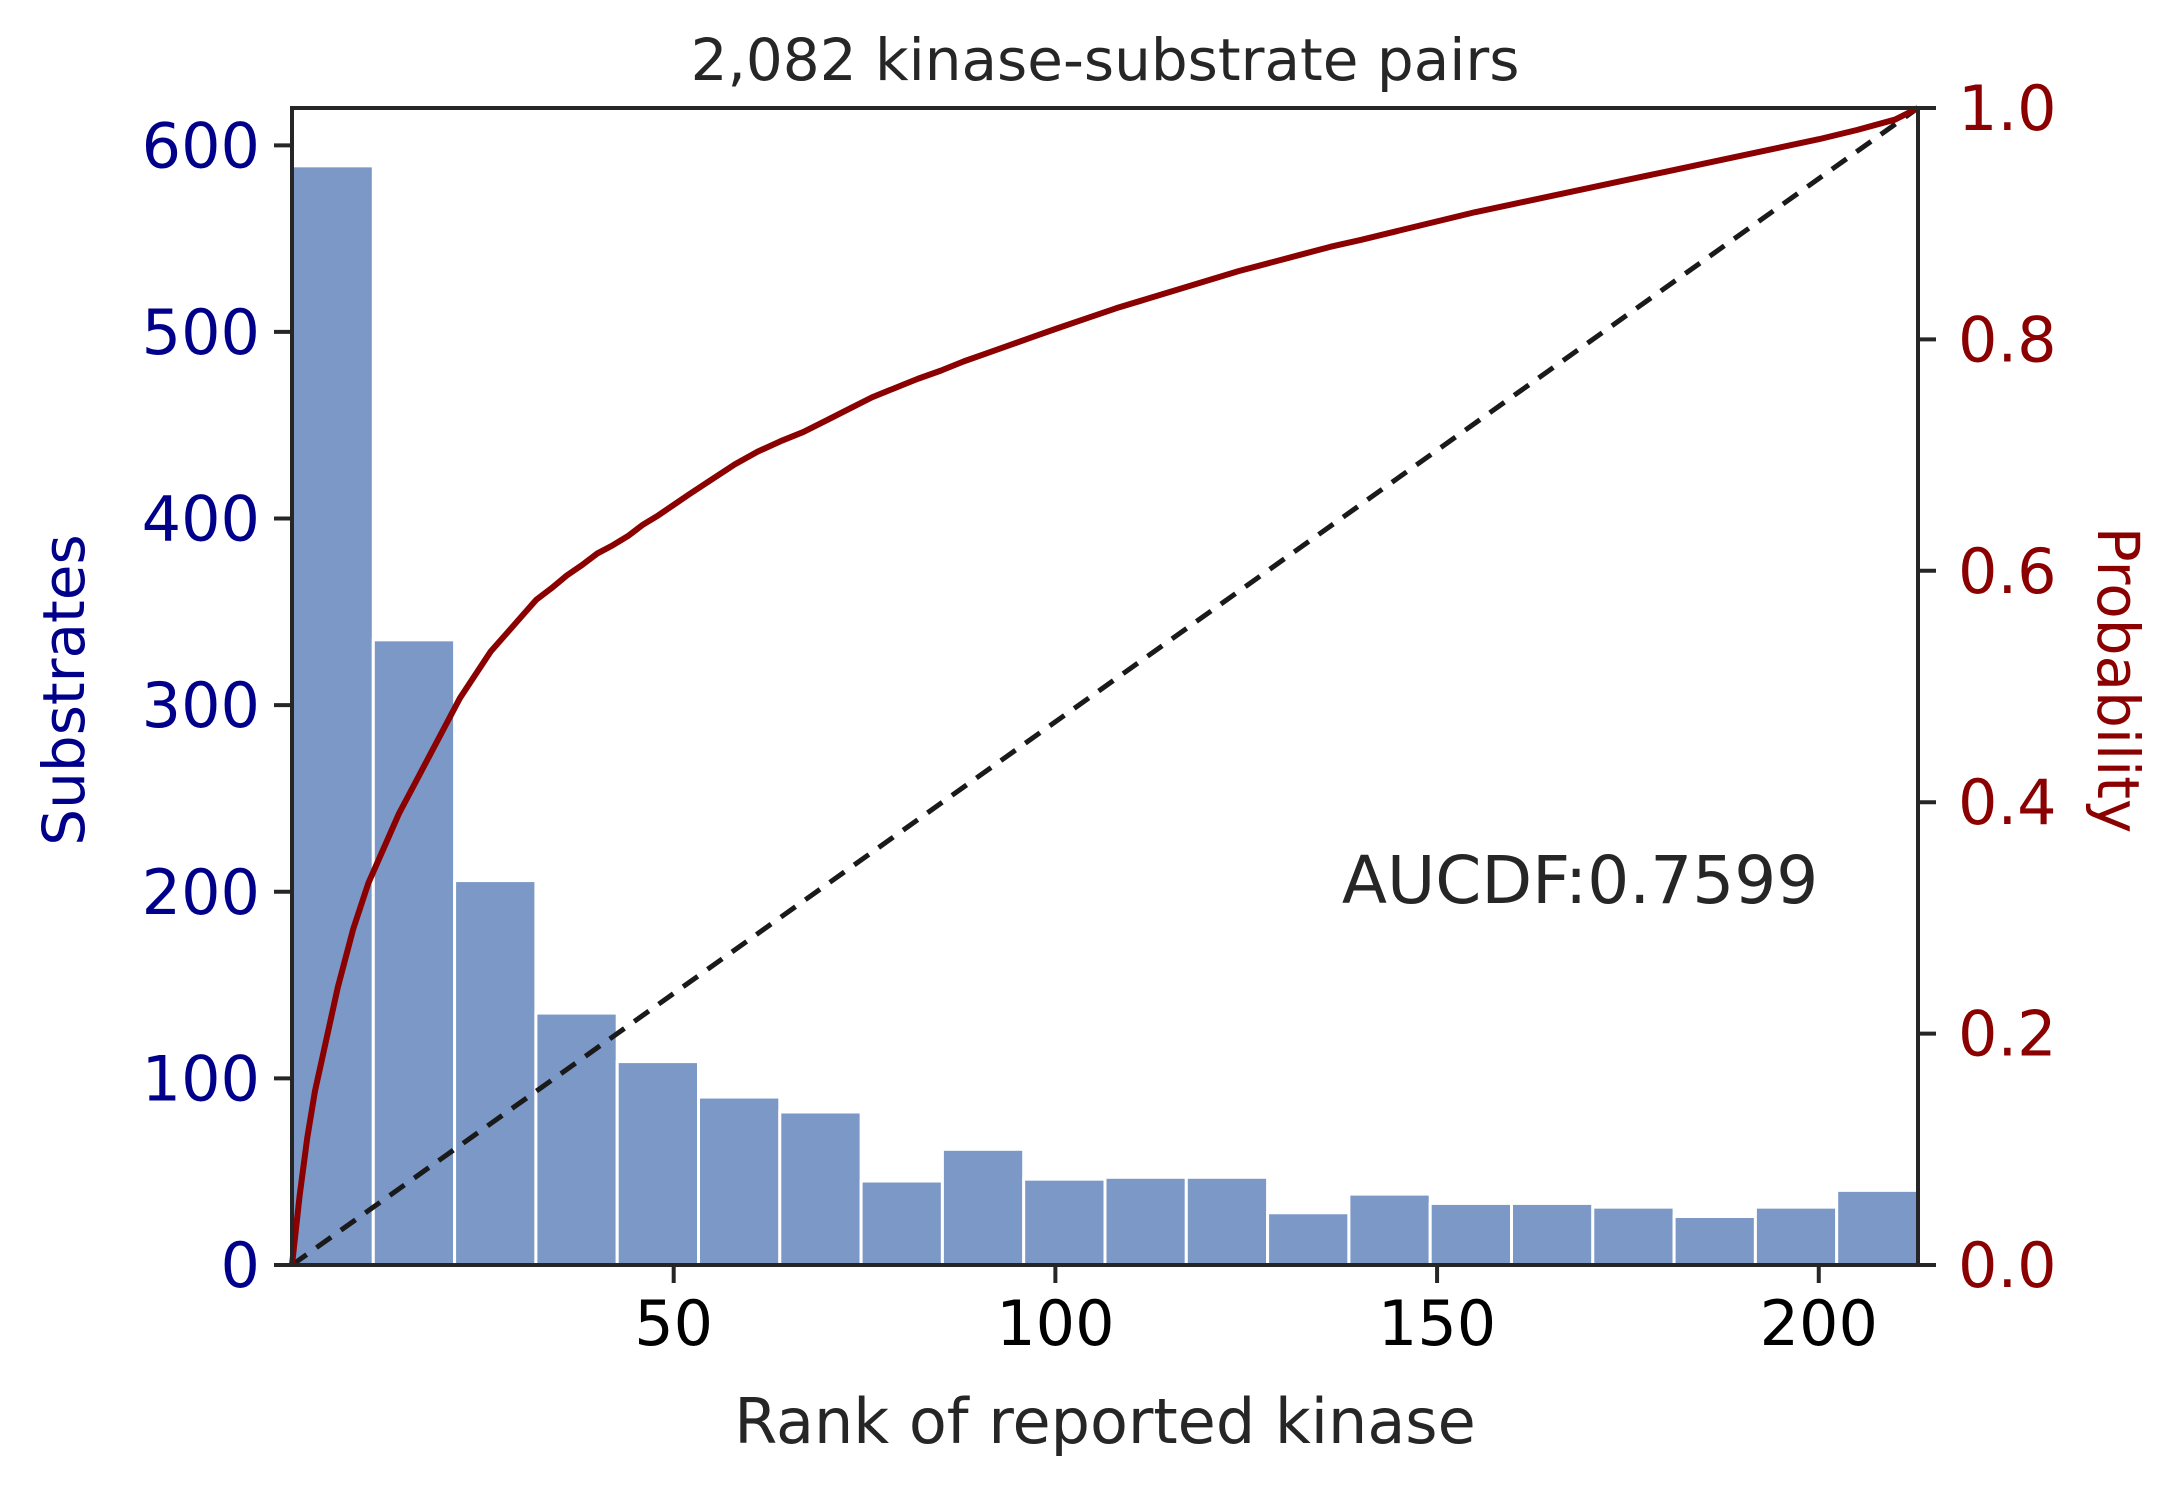 The image size is (2175, 1488). Describe the element at coordinates (673, 1323) in the screenshot. I see `x-tick-label: 50` at that location.